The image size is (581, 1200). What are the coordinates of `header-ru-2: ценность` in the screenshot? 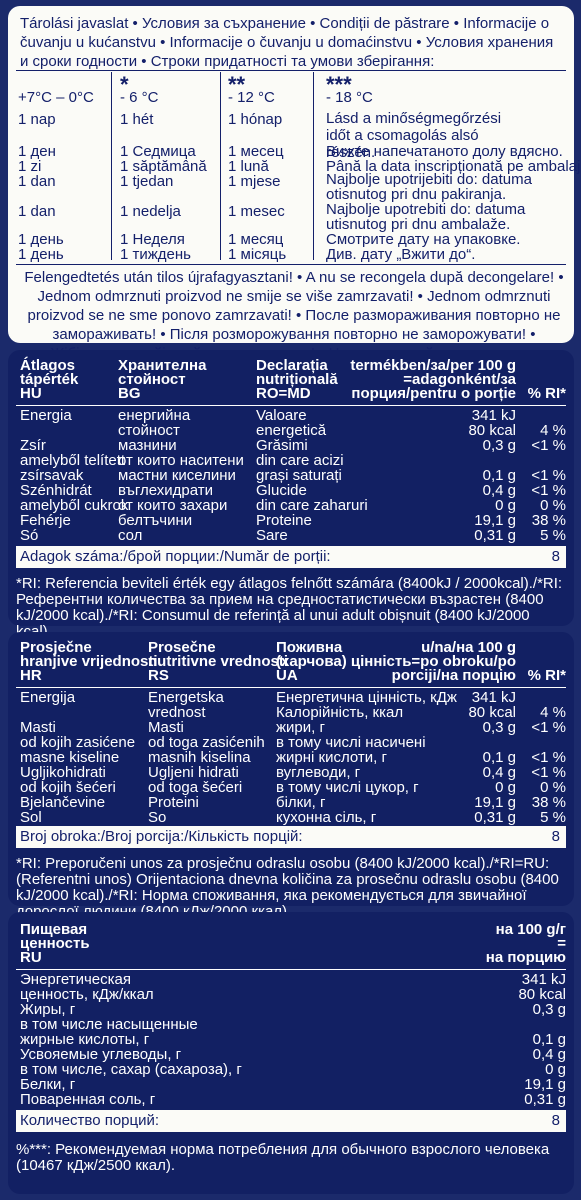 It's located at (55, 943).